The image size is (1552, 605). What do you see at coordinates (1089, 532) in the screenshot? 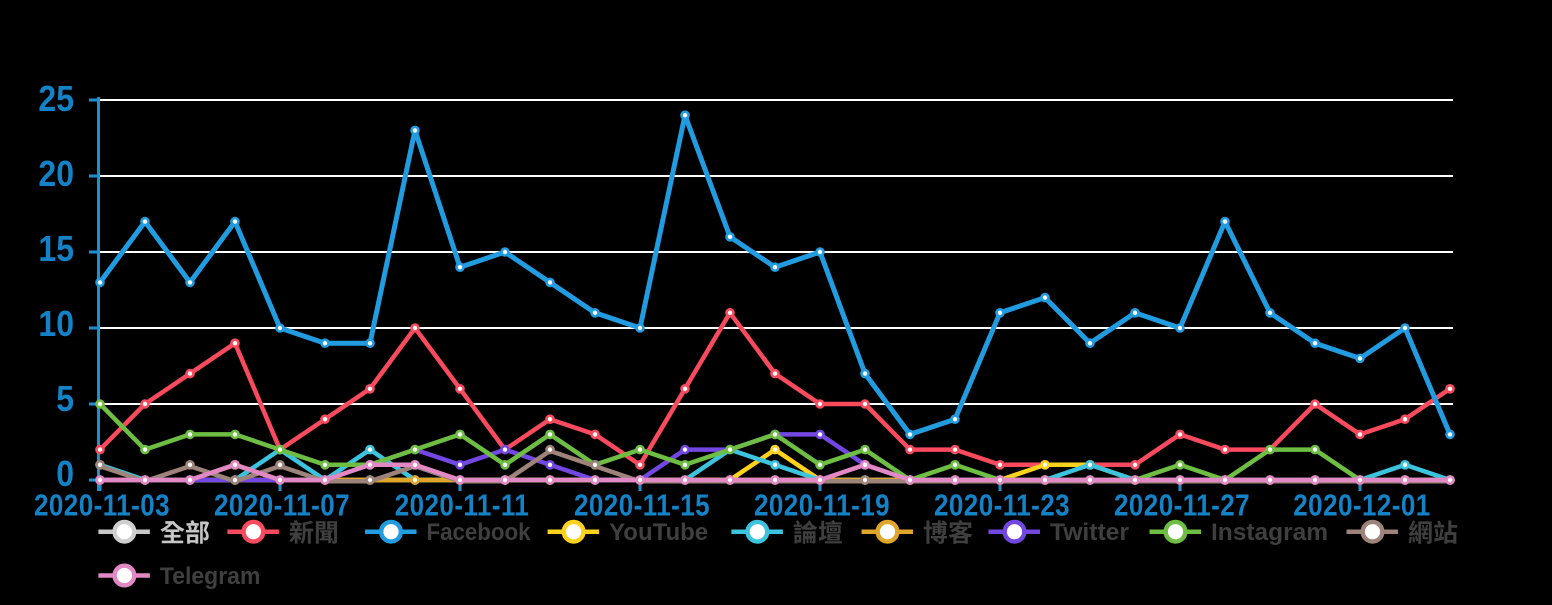
I see `svg-text: Twitter` at bounding box center [1089, 532].